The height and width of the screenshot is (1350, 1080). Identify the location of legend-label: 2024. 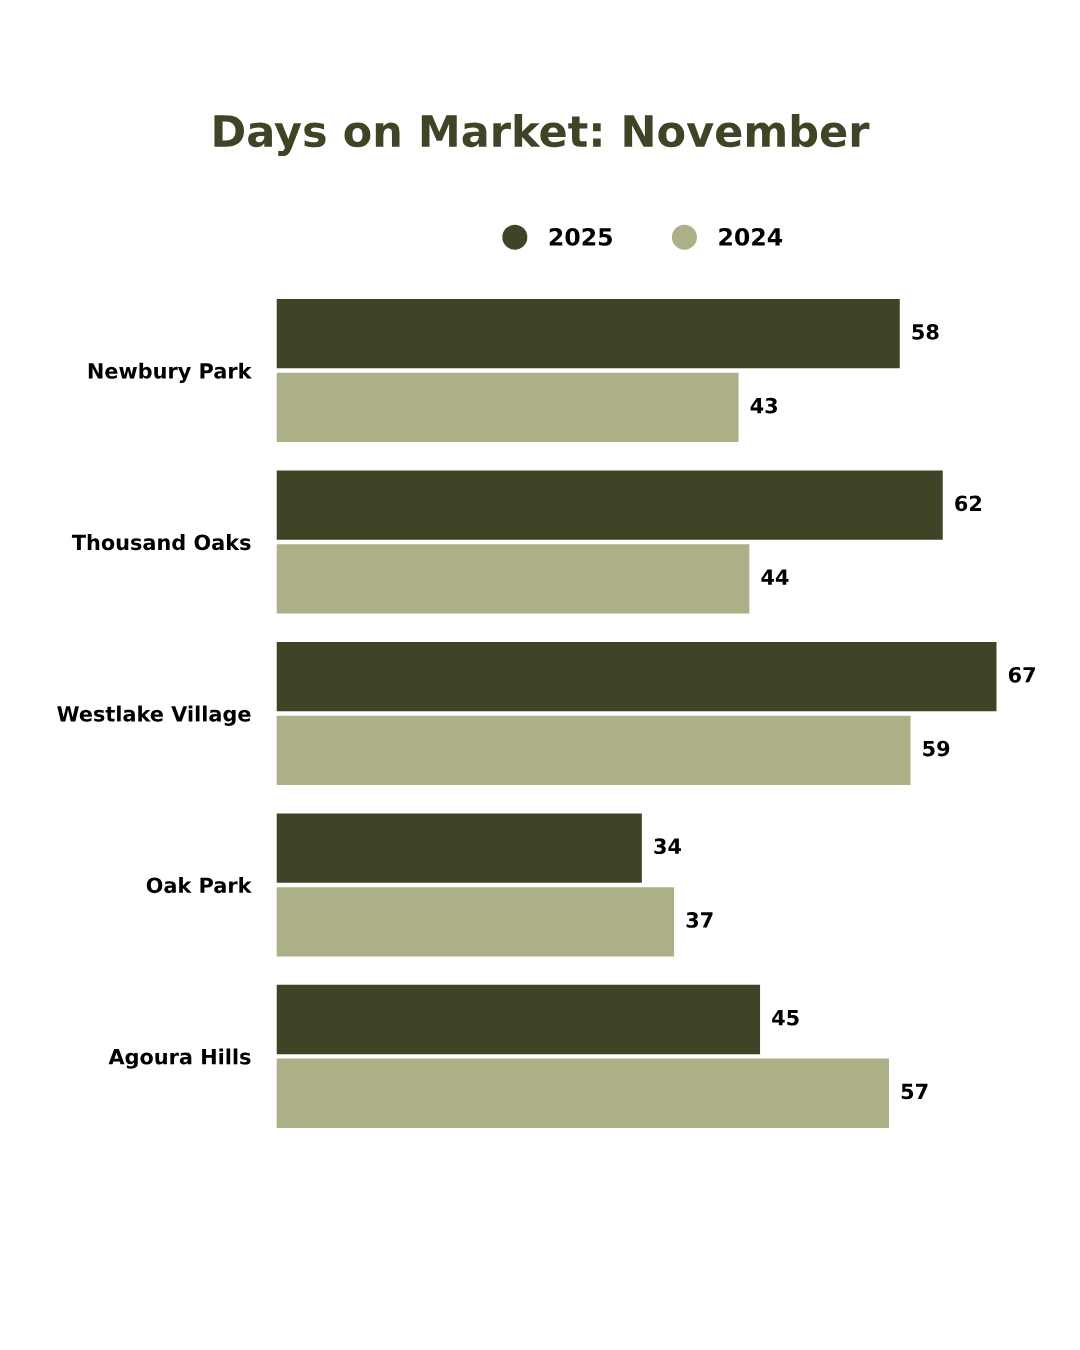
(751, 236).